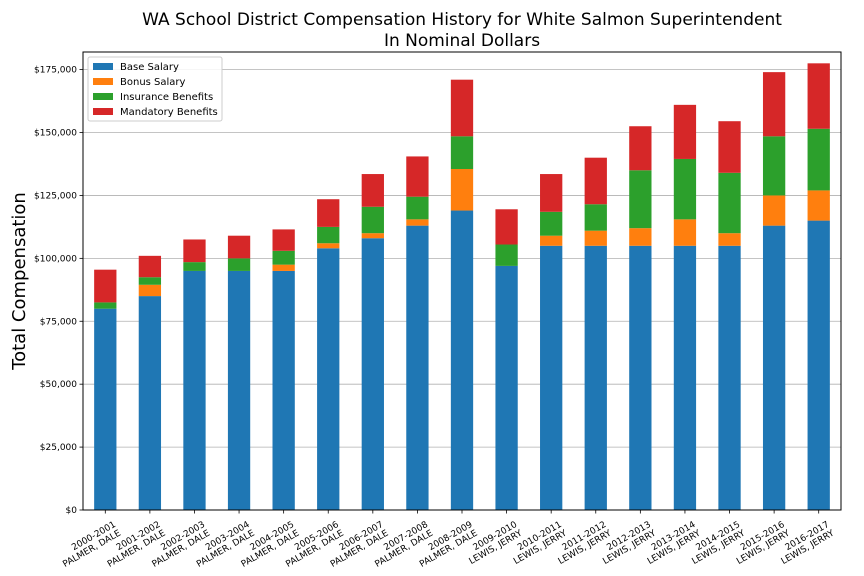 Image resolution: width=864 pixels, height=576 pixels. I want to click on y-tick-label: $50,000, so click(58, 385).